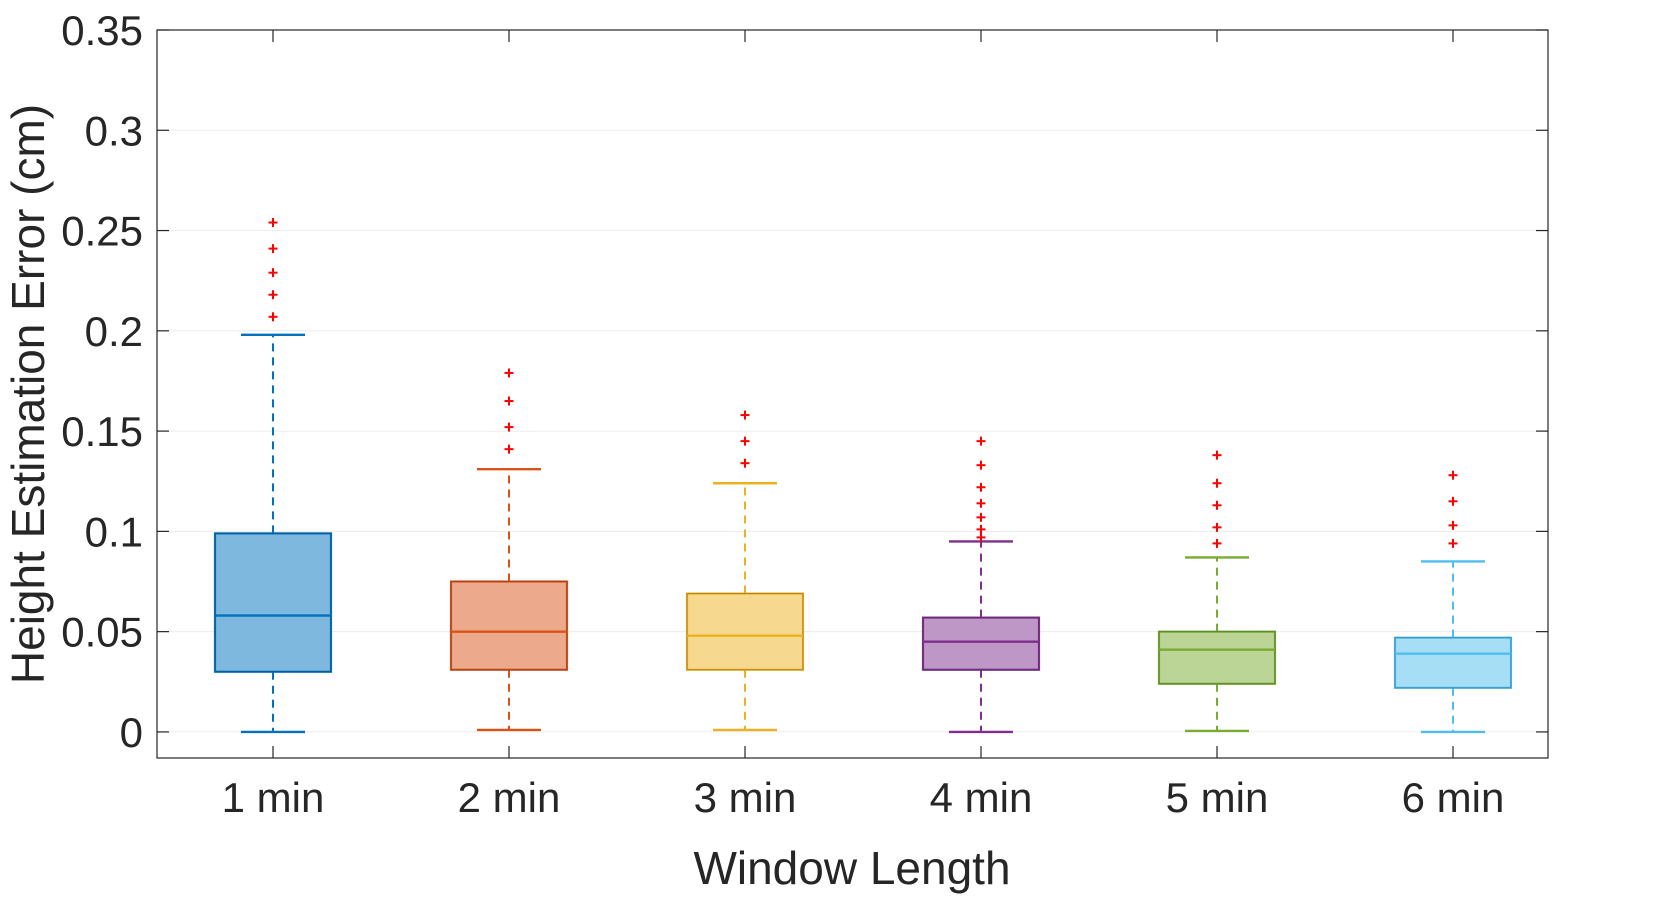 The height and width of the screenshot is (918, 1661). Describe the element at coordinates (114, 331) in the screenshot. I see `y-tick-label: 0.2` at that location.